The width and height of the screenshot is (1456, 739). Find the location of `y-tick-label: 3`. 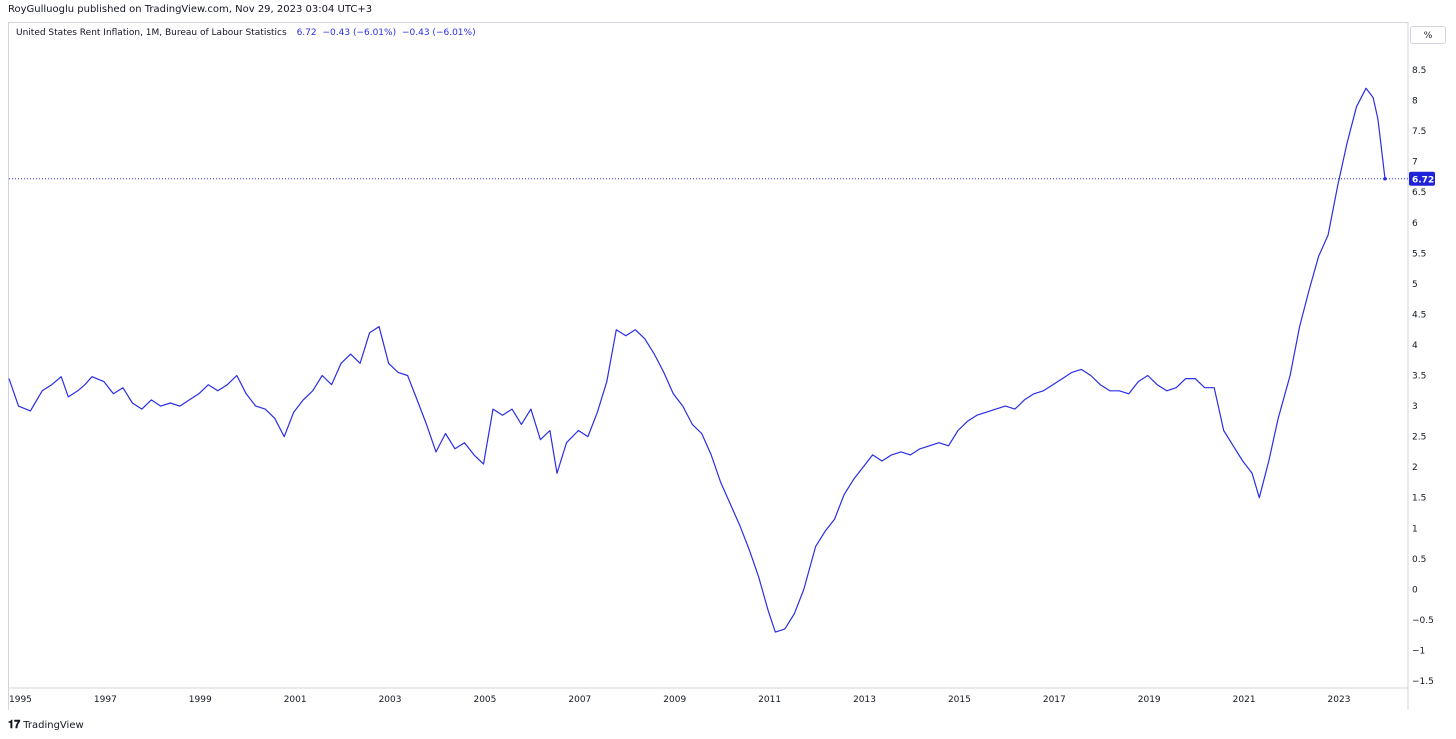

y-tick-label: 3 is located at coordinates (1415, 407).